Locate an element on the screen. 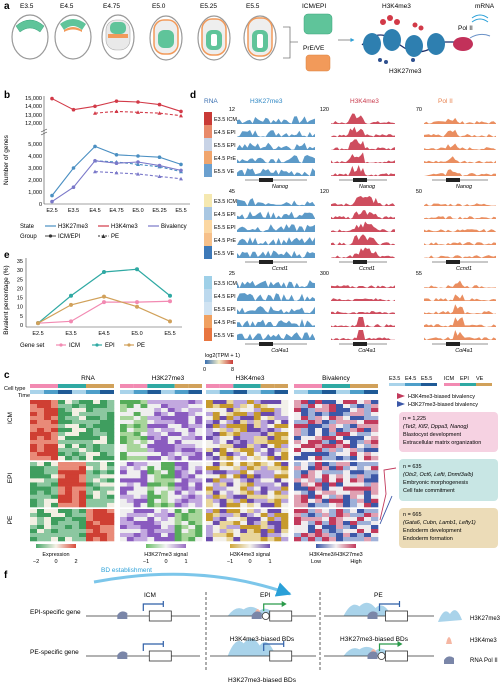 The image size is (501, 690). icm-epi-label: ICM/EPI is located at coordinates (314, 6).